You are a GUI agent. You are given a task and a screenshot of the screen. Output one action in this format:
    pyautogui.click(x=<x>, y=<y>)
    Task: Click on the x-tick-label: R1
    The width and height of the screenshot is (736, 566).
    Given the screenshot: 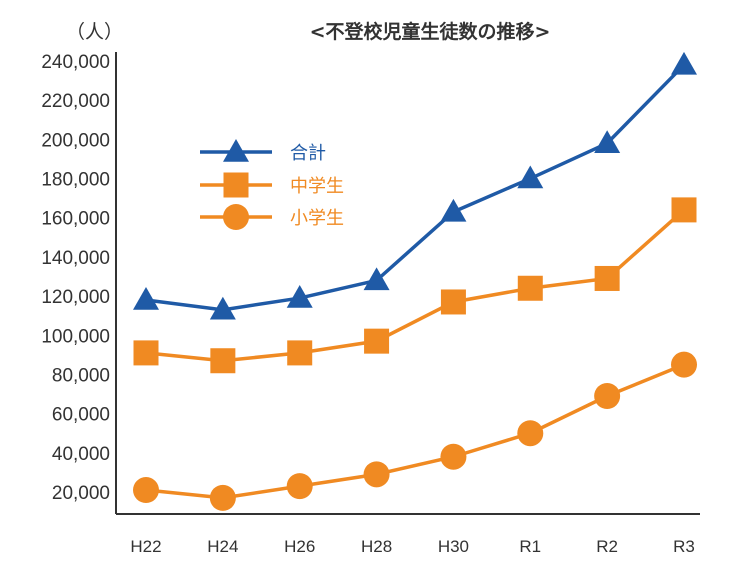 What is the action you would take?
    pyautogui.click(x=530, y=546)
    